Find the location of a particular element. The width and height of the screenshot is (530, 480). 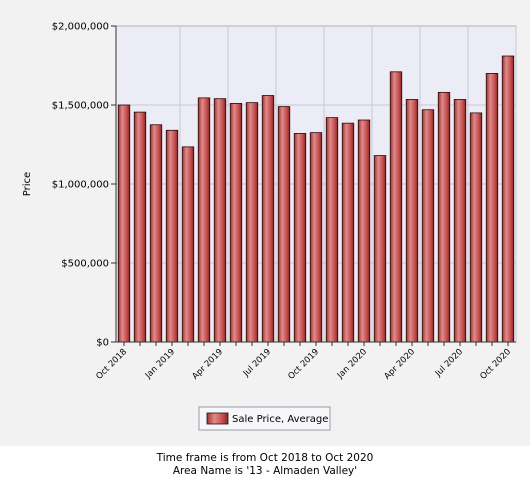

area-caption: Area Name is '13 - Almaden Valley' is located at coordinates (265, 471).